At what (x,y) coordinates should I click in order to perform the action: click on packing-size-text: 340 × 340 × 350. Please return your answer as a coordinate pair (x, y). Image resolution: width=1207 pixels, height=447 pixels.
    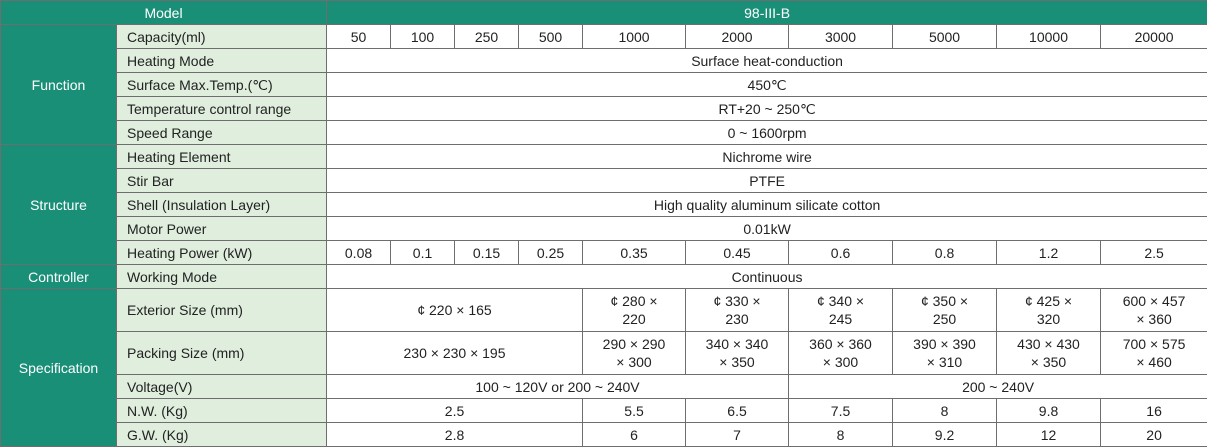
    Looking at the image, I should click on (737, 353).